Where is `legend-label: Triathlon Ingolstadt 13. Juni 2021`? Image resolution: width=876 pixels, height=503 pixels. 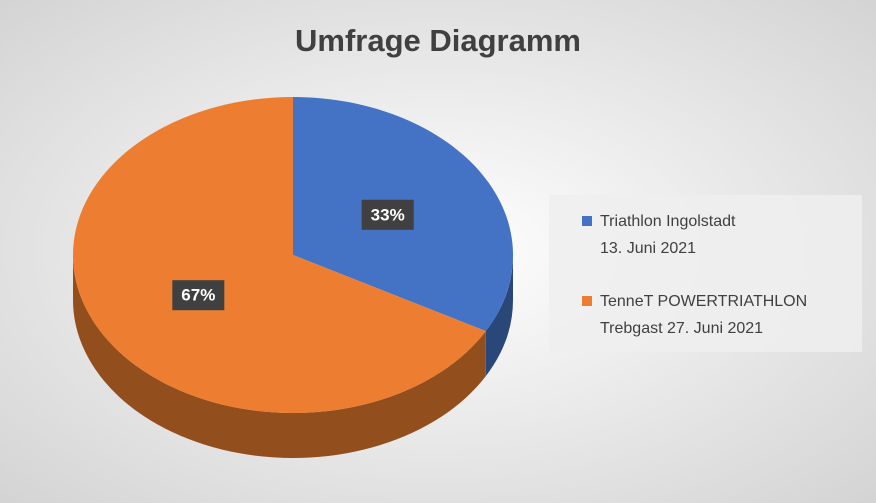
legend-label: Triathlon Ingolstadt 13. Juni 2021 is located at coordinates (668, 235).